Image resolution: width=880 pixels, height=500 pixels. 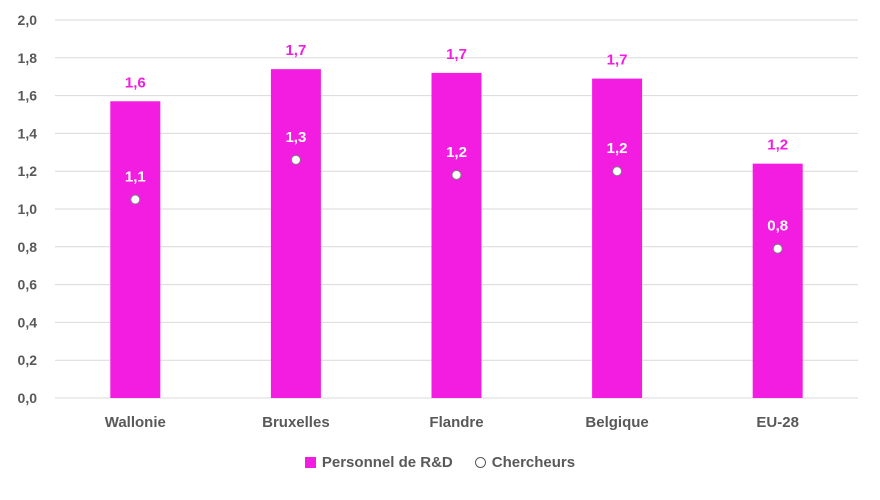 I want to click on y-tick-label: 2,0, so click(x=28, y=20).